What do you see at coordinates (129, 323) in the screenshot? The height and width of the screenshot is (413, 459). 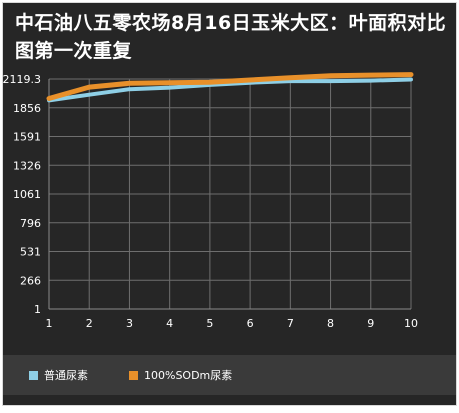 I see `x-tick-label: 3` at bounding box center [129, 323].